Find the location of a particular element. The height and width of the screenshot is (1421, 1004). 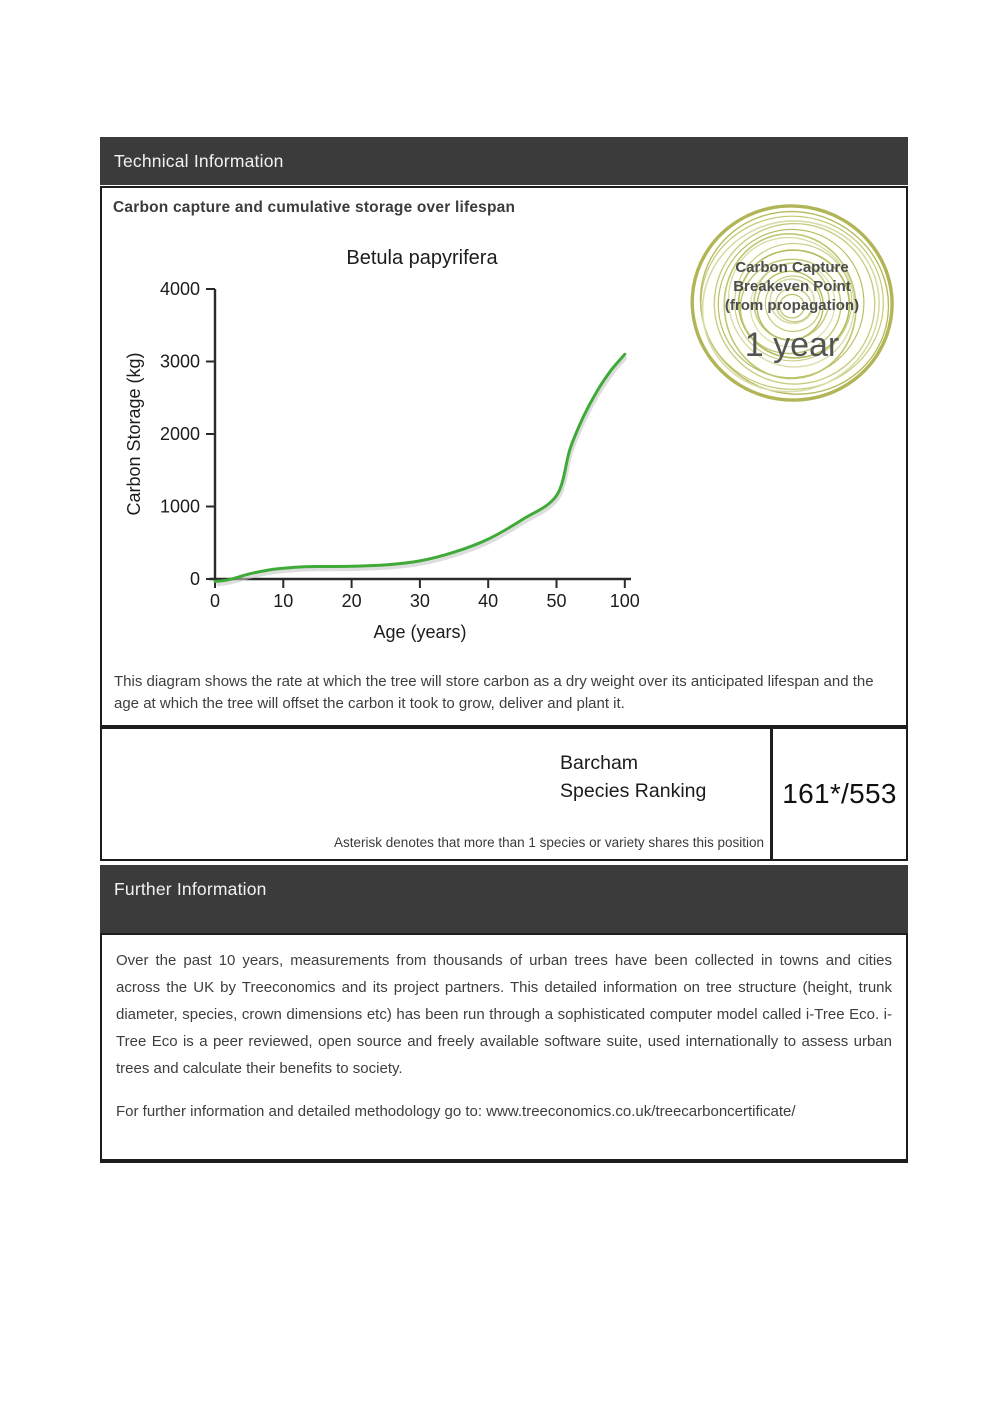

tree-rings-icon is located at coordinates (792, 303).